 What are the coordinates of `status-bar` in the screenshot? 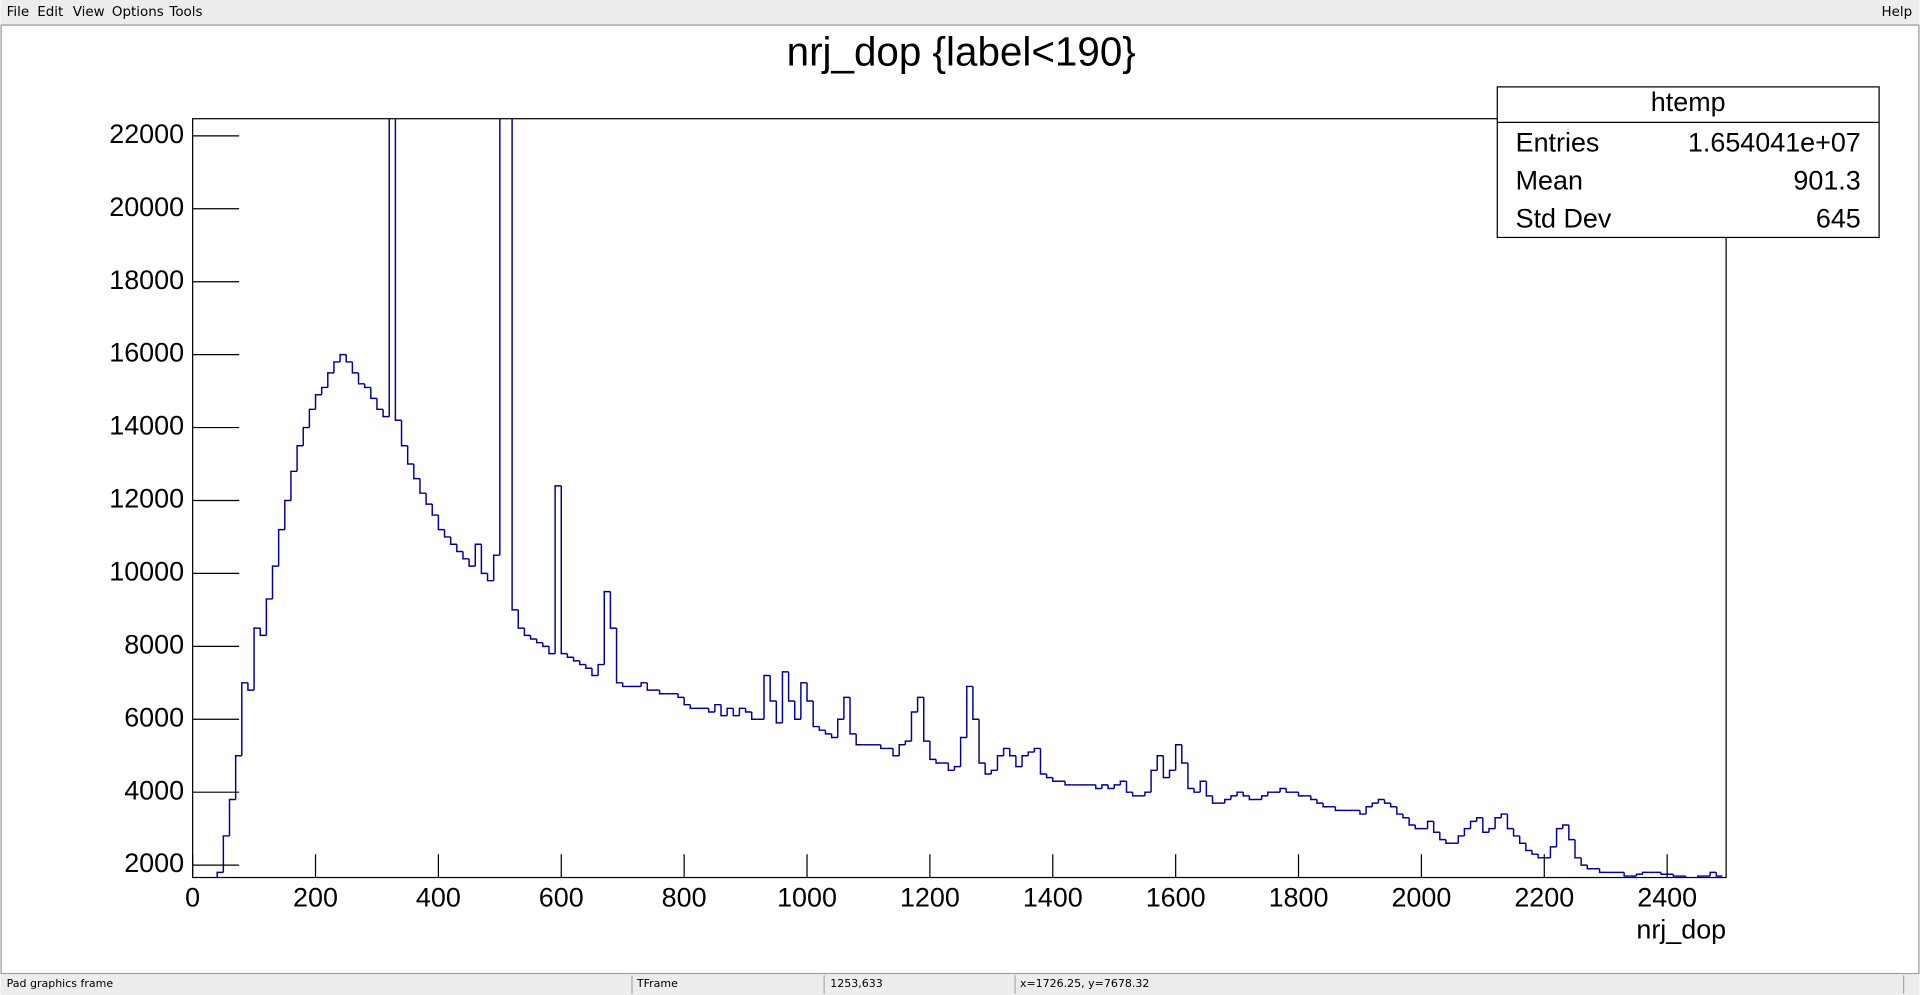 It's located at (960, 984).